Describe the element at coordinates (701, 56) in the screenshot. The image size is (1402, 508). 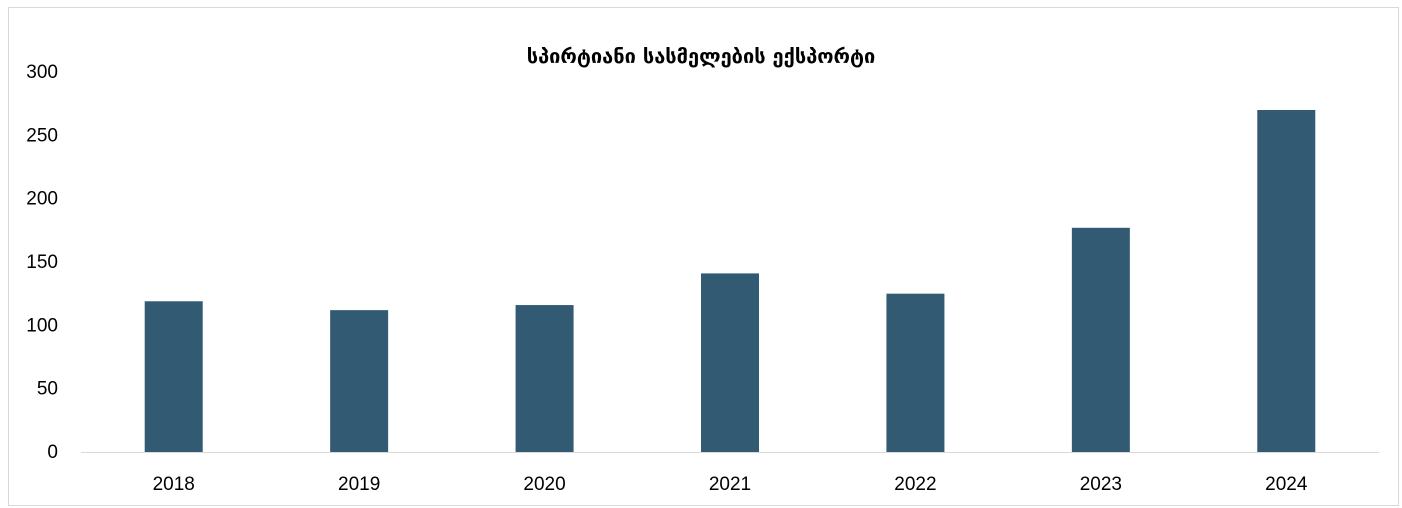
I see `chart-title: სპირტიანი სასმელების ექსპორტი` at that location.